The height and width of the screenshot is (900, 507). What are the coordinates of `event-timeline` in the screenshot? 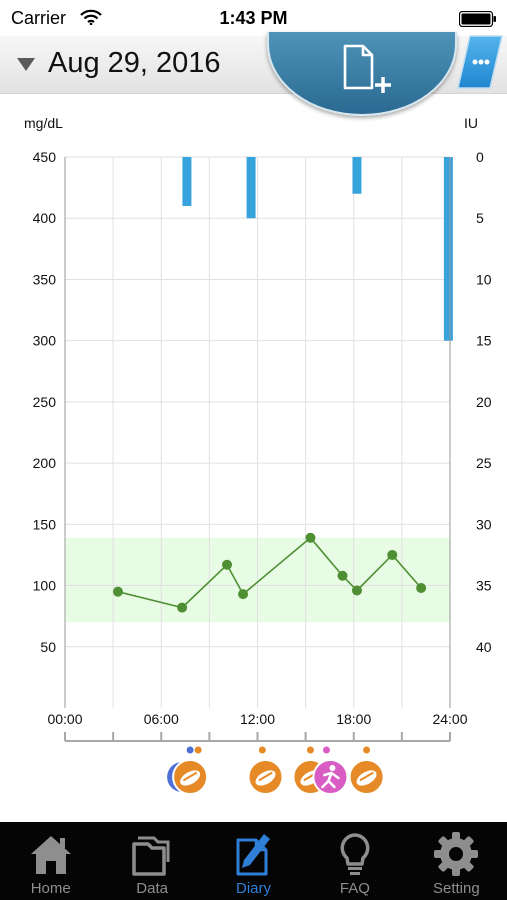 It's located at (257, 763).